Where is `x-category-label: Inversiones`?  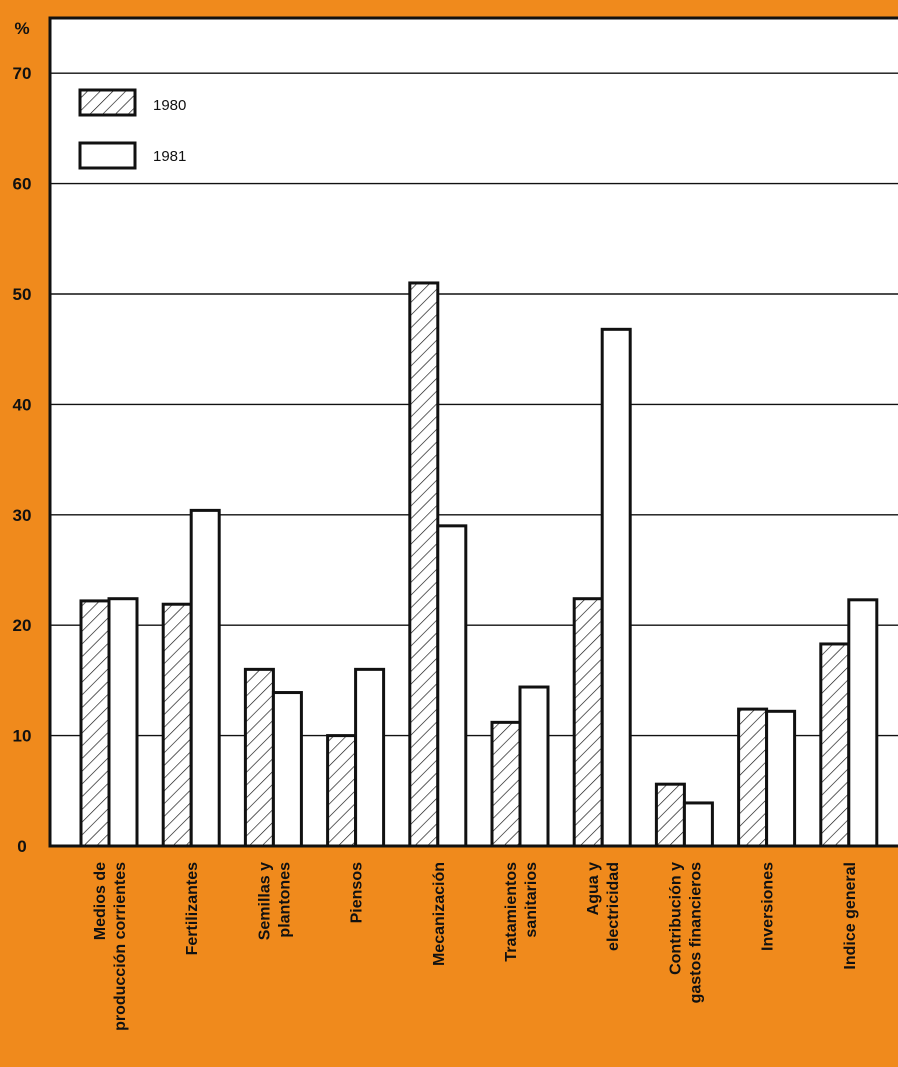
x-category-label: Inversiones is located at coordinates (768, 906).